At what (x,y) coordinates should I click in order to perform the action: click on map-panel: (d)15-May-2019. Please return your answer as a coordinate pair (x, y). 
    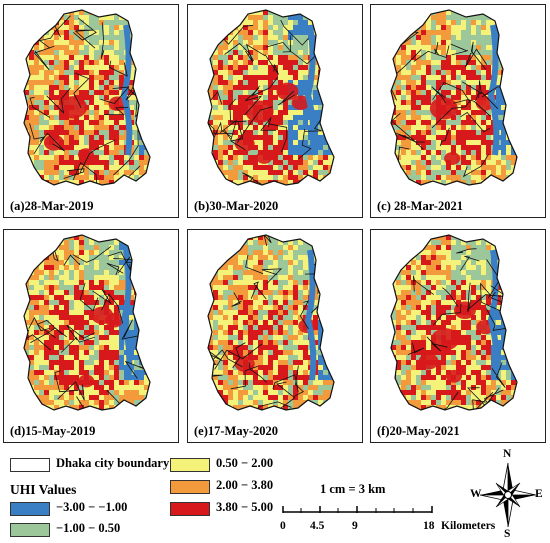
    Looking at the image, I should click on (91, 336).